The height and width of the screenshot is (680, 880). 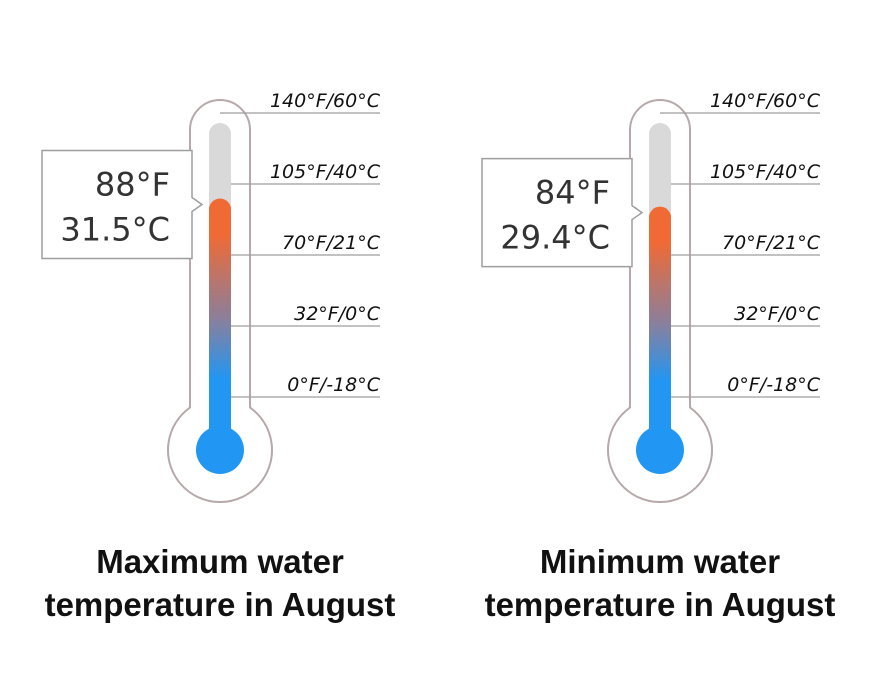 What do you see at coordinates (660, 561) in the screenshot?
I see `caption-min-line-1: Minimum water` at bounding box center [660, 561].